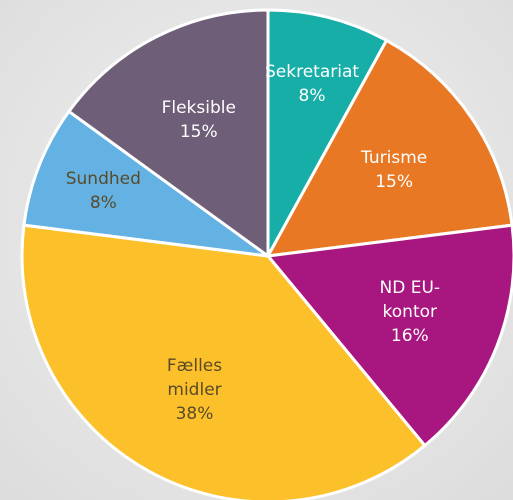 This screenshot has width=513, height=500. I want to click on slice-label: Fælles midler 38%, so click(195, 390).